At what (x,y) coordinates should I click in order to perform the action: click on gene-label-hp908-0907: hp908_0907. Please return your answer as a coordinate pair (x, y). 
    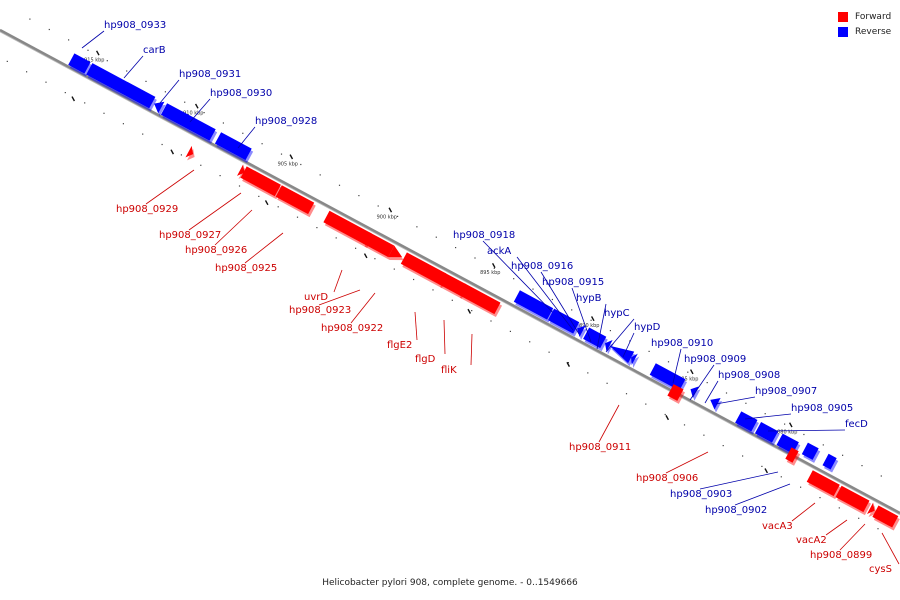
    Looking at the image, I should click on (786, 391).